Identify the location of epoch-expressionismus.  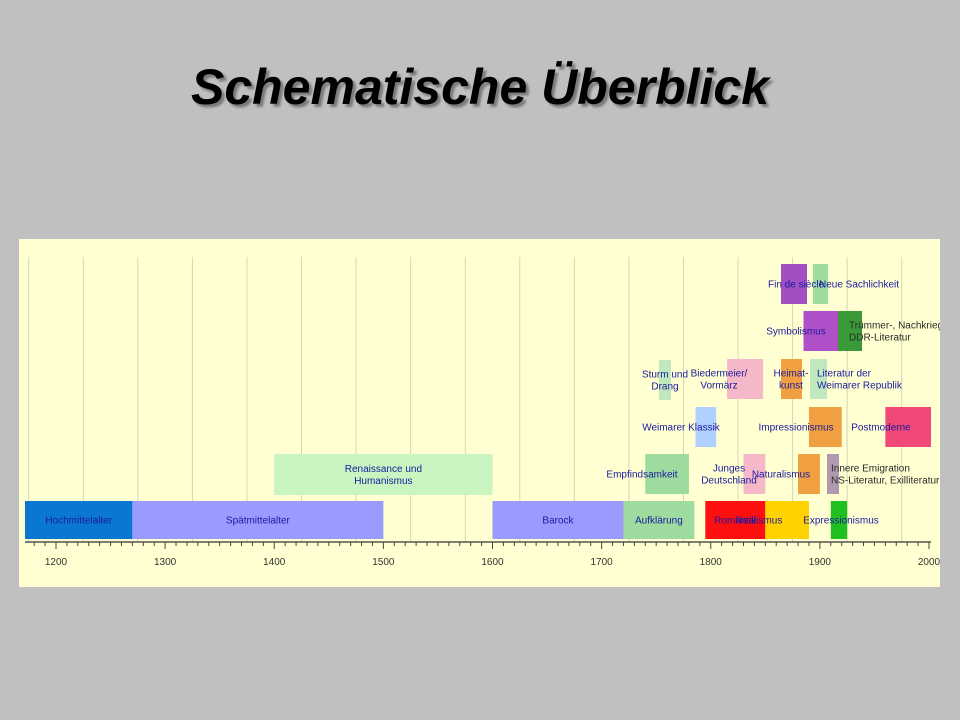
(839, 520).